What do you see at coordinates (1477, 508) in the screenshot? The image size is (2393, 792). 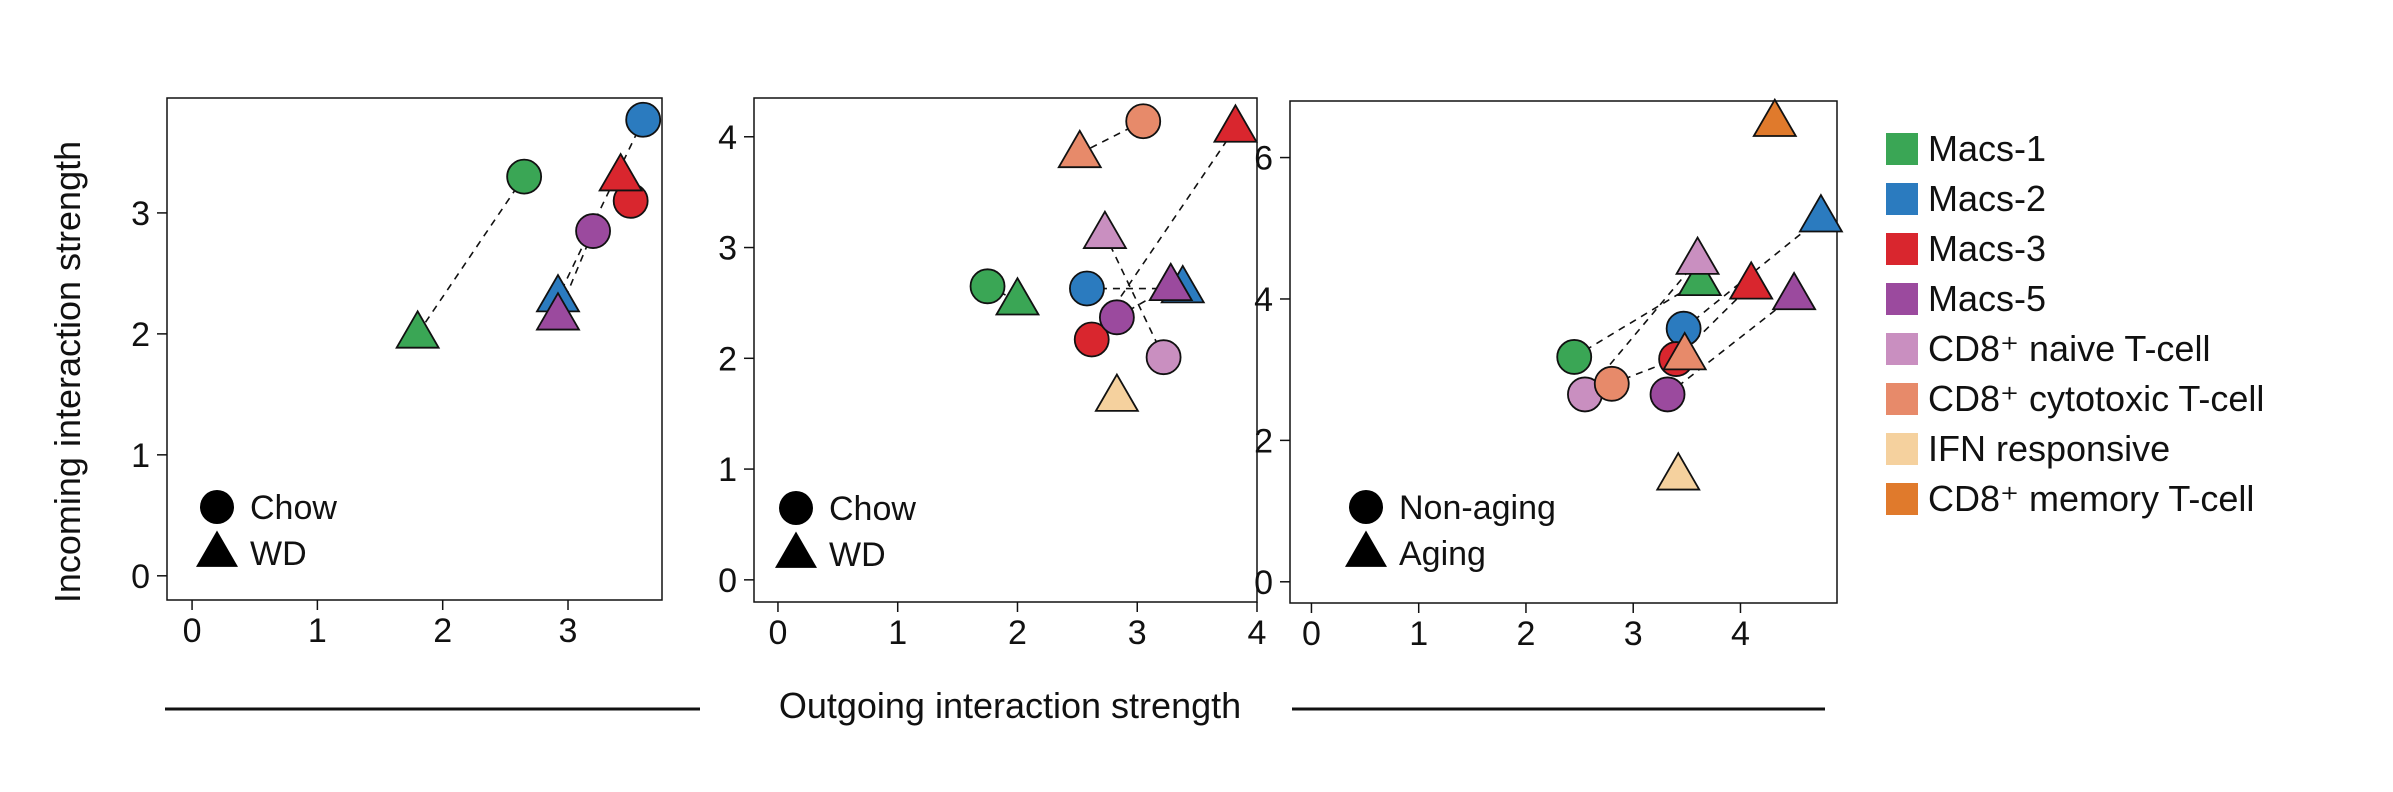 I see `shape-legend-label: Non-aging` at bounding box center [1477, 508].